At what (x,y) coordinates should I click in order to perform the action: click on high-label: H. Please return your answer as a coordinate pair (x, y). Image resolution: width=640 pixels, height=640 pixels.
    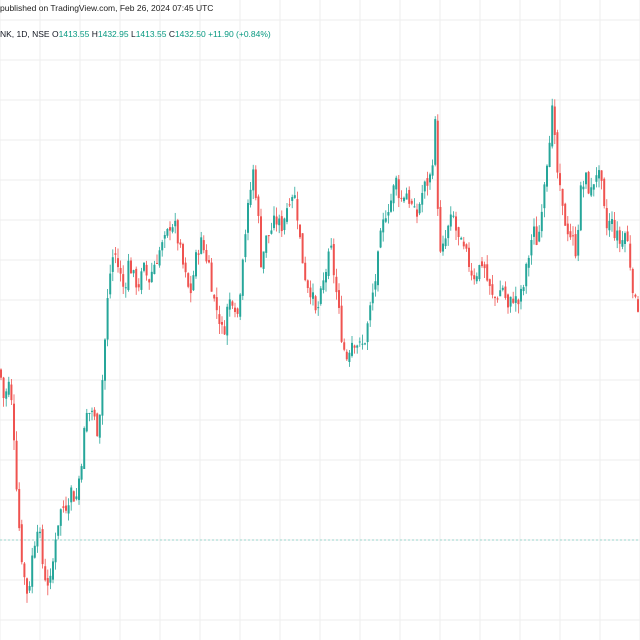
    Looking at the image, I should click on (94, 34).